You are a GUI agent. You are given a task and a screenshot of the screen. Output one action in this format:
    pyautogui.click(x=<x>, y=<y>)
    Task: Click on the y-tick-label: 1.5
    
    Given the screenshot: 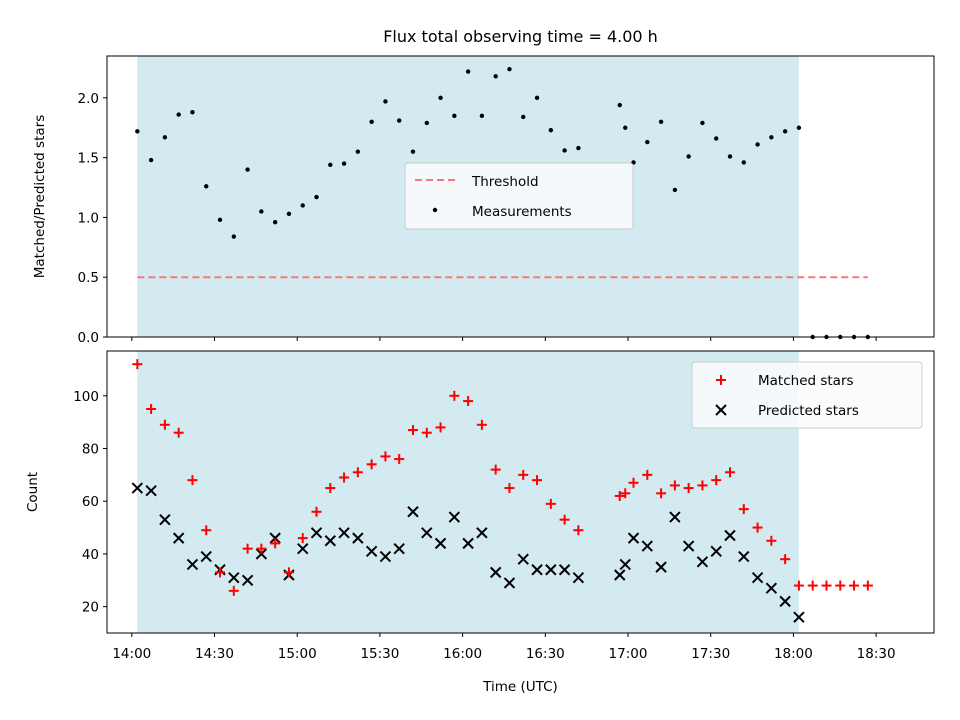 What is the action you would take?
    pyautogui.click(x=88, y=159)
    